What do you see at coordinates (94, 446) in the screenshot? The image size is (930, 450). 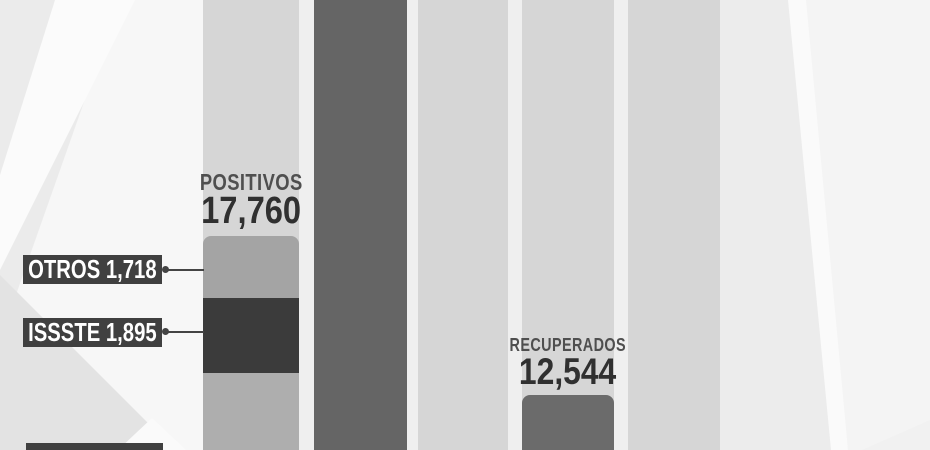 I see `cropped-callout` at bounding box center [94, 446].